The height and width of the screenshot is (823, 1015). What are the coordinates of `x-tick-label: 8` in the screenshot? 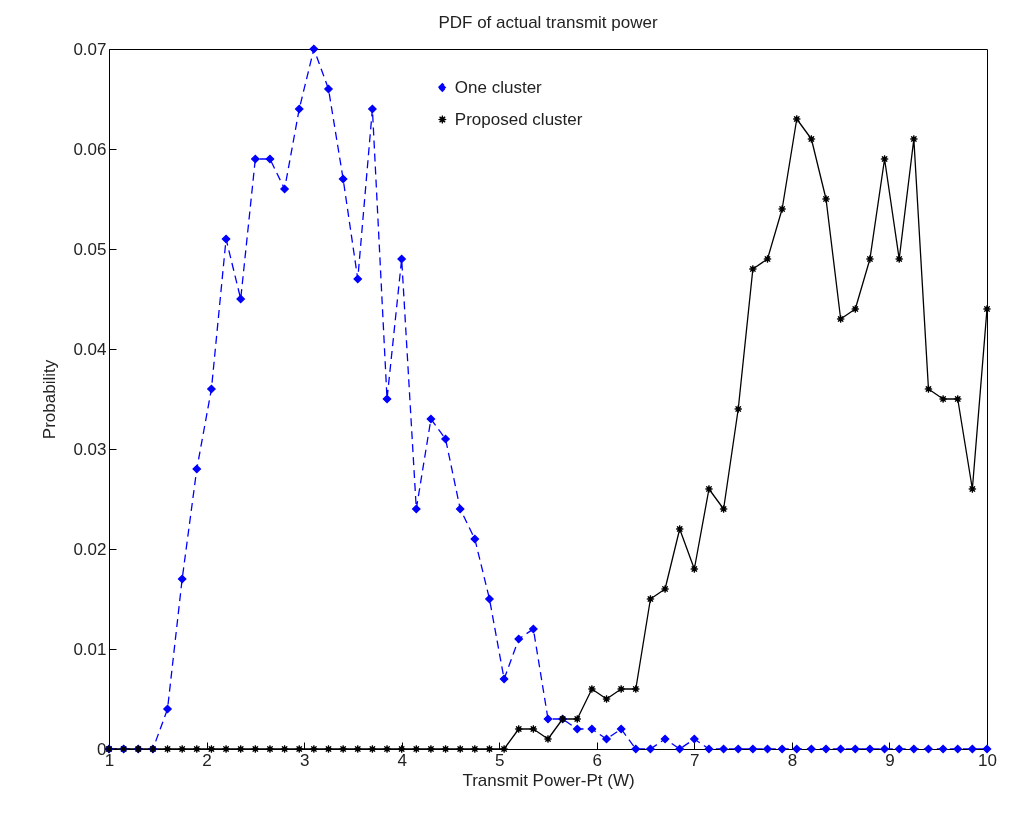 It's located at (792, 760).